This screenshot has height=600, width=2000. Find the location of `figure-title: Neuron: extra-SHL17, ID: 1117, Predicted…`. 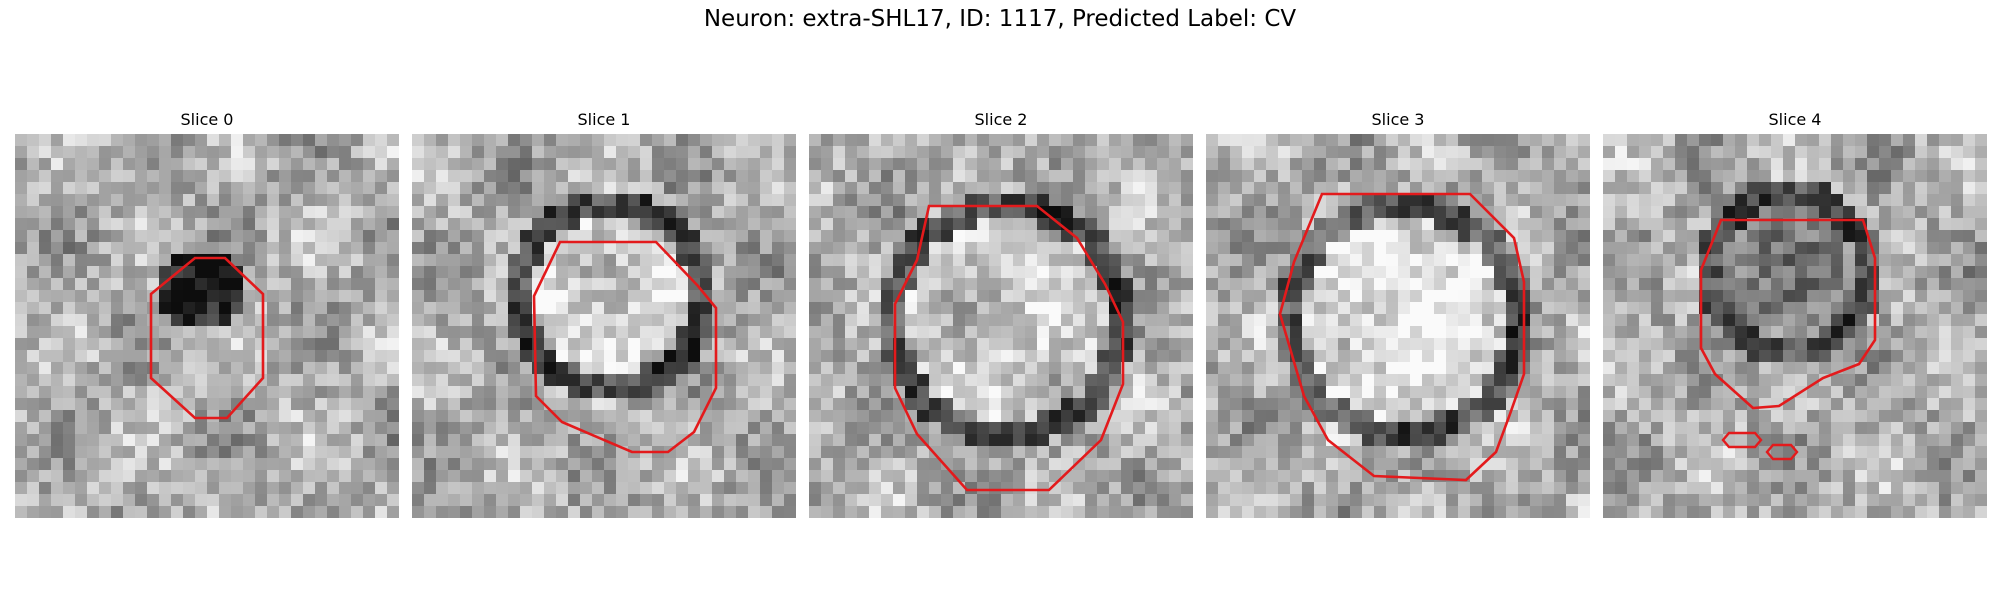

figure-title: Neuron: extra-SHL17, ID: 1117, Predicted… is located at coordinates (1000, 19).